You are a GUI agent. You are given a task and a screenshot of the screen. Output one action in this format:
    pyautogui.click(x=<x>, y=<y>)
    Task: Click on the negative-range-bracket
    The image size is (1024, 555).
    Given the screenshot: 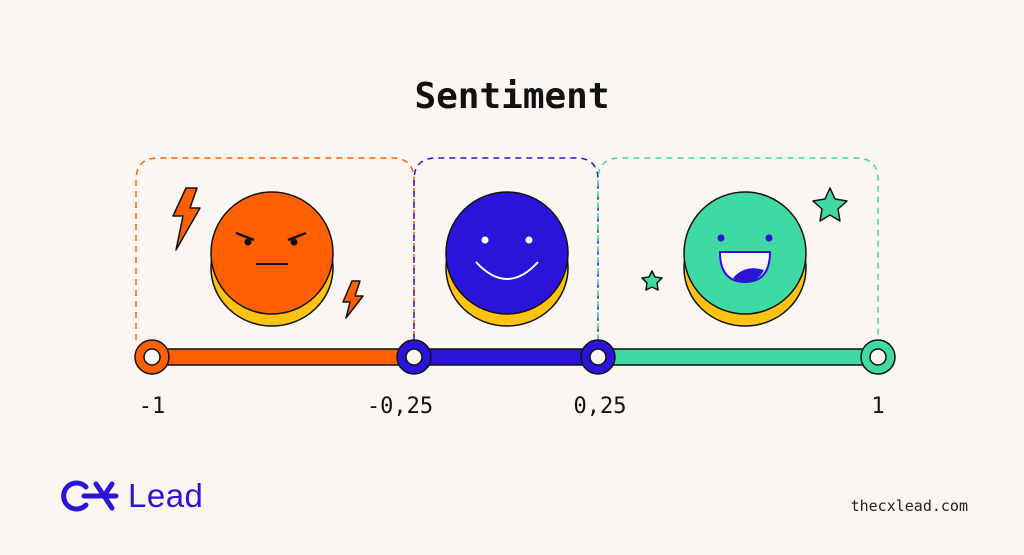 What is the action you would take?
    pyautogui.click(x=275, y=248)
    